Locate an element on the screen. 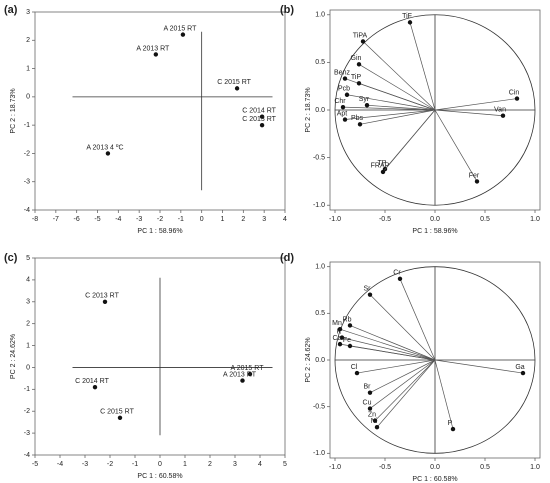 This screenshot has width=550, height=483. x-axis-title: PC 1 : 60.58% is located at coordinates (434, 479).